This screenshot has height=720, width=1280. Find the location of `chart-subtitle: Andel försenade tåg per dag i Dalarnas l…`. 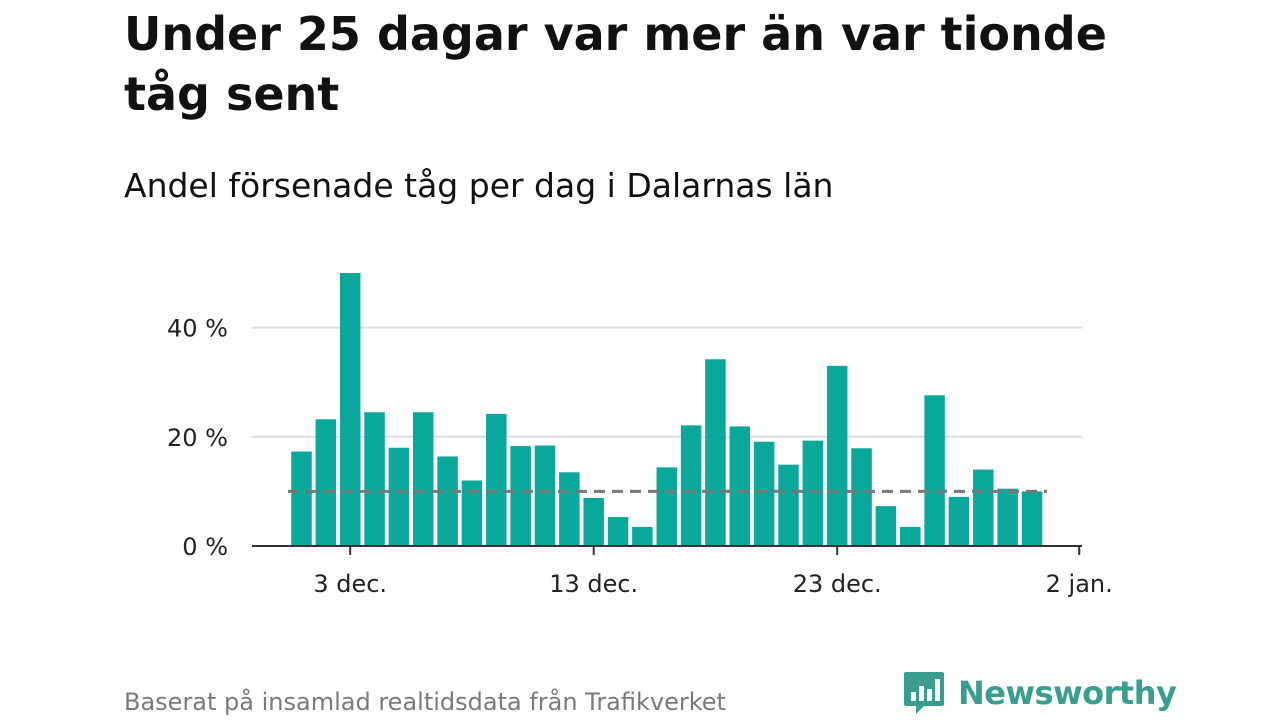

chart-subtitle: Andel försenade tåg per dag i Dalarnas l… is located at coordinates (479, 185).